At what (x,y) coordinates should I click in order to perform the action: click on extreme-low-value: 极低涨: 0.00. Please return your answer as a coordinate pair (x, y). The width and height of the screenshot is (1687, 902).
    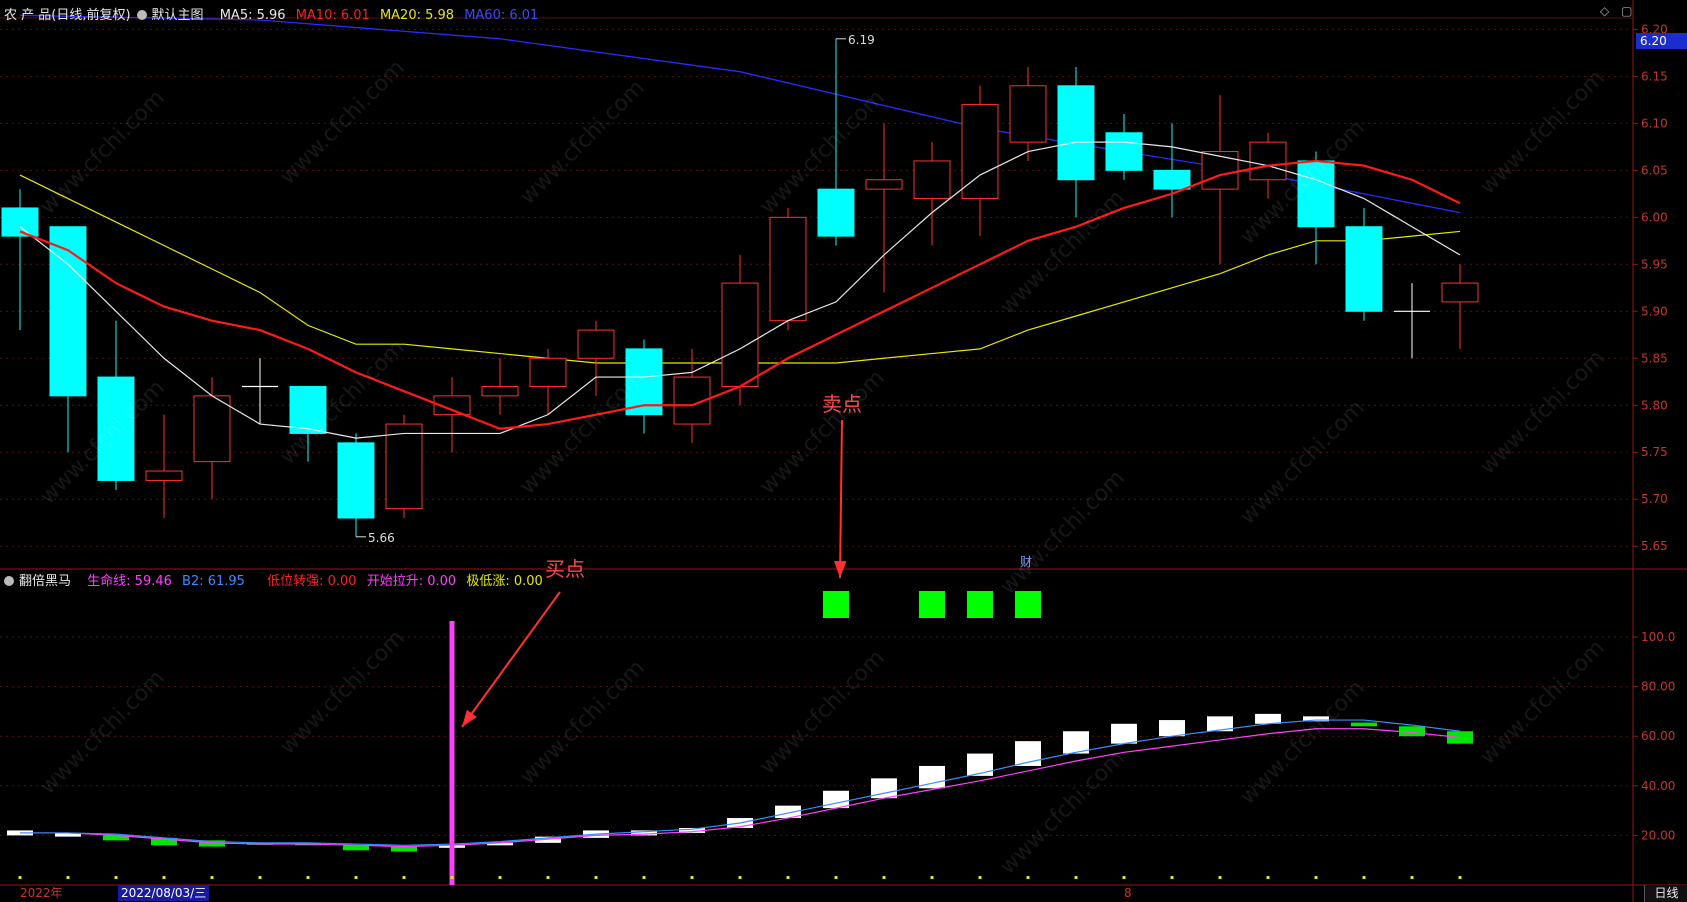
    Looking at the image, I should click on (504, 581).